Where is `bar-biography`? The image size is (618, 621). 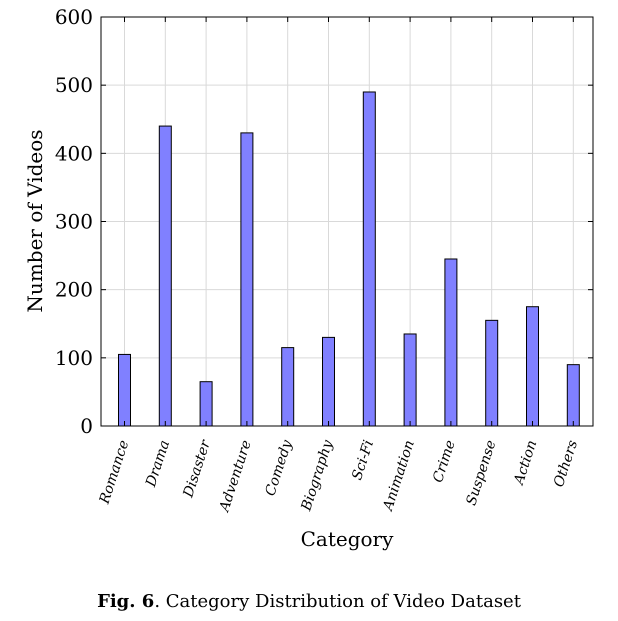 bar-biography is located at coordinates (328, 381).